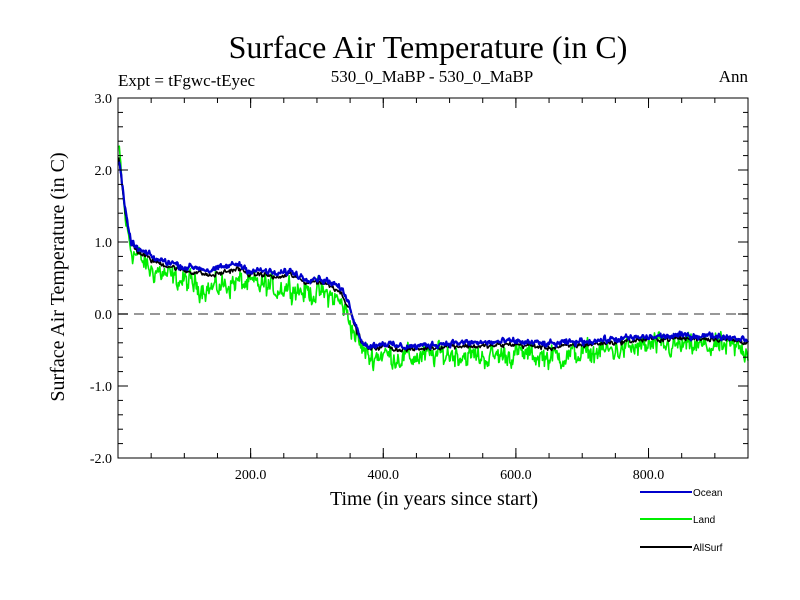 The height and width of the screenshot is (600, 800). I want to click on x-tick-label: 400.0, so click(384, 475).